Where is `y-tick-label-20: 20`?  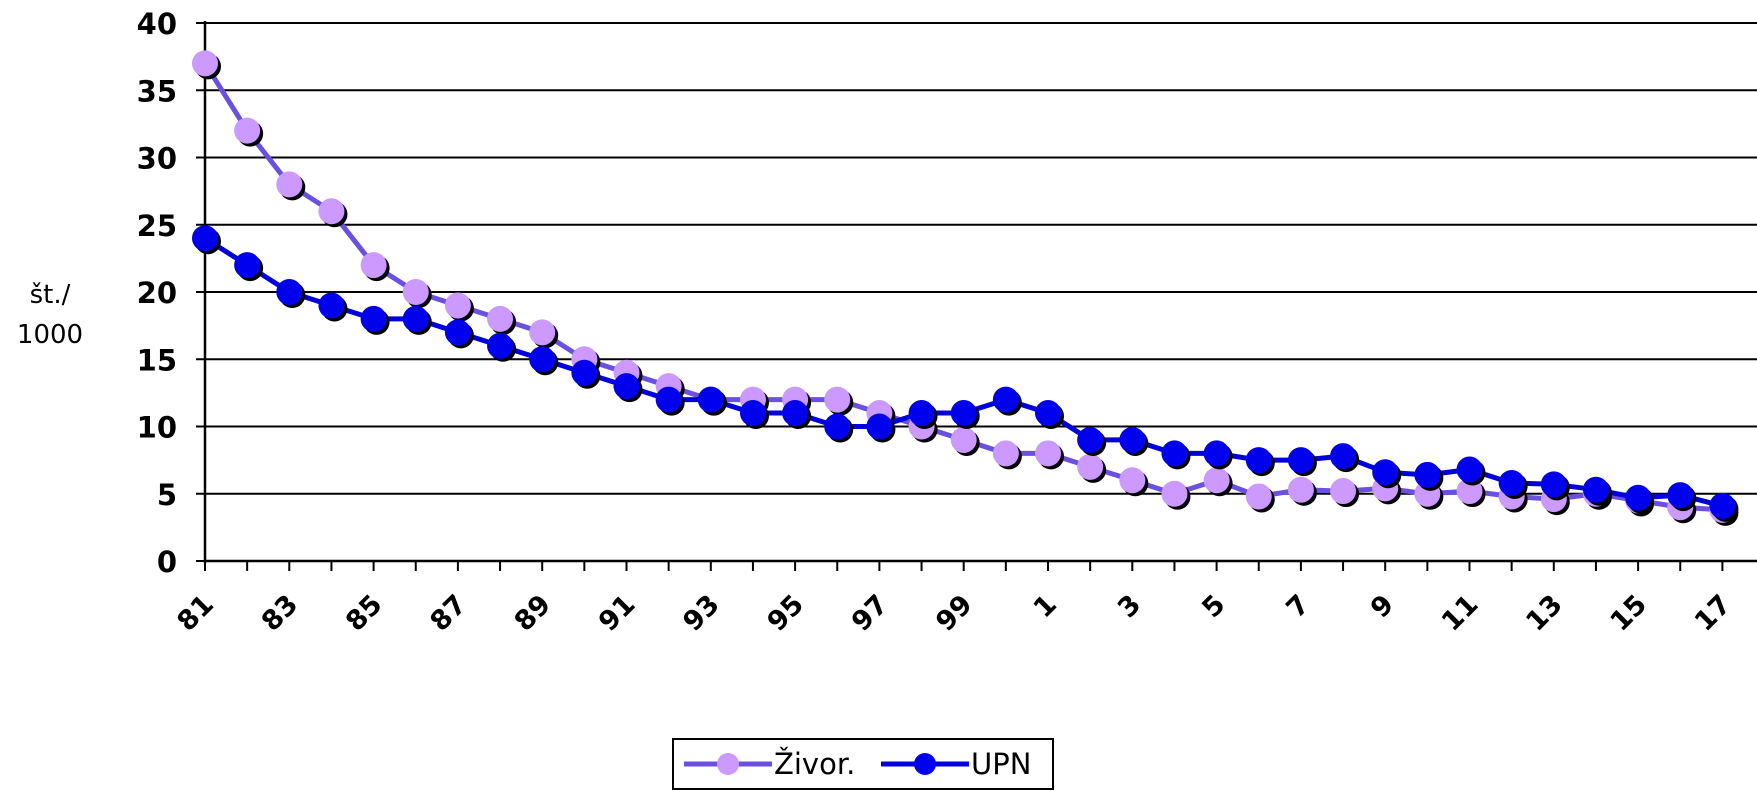 y-tick-label-20: 20 is located at coordinates (157, 293).